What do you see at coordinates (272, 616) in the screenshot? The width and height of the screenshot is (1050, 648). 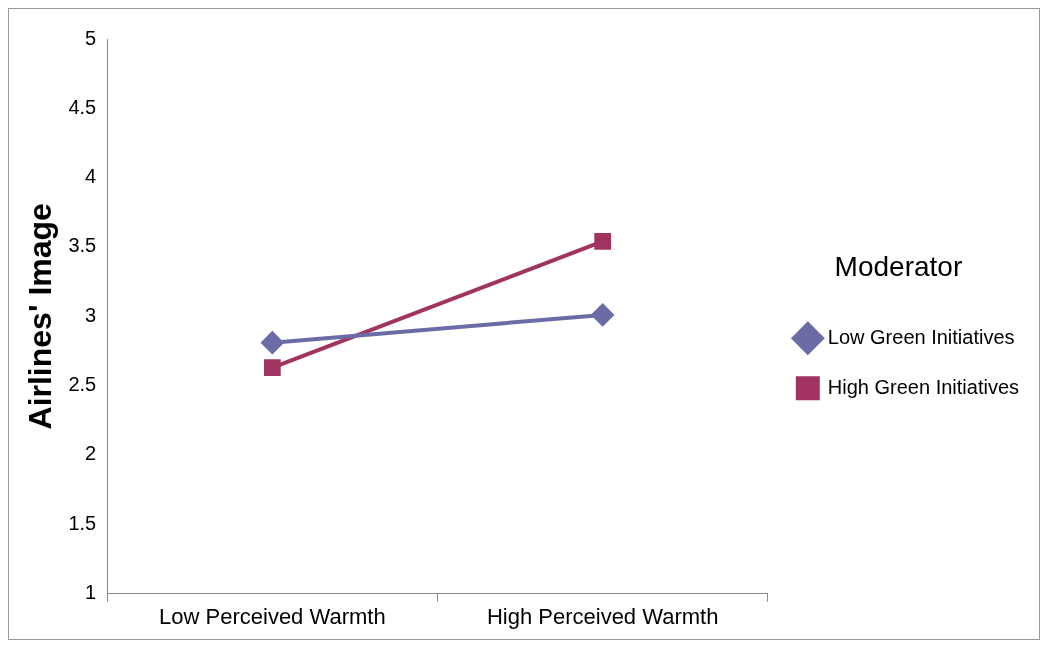 I see `x-tick-label: Low Perceived Warmth` at bounding box center [272, 616].